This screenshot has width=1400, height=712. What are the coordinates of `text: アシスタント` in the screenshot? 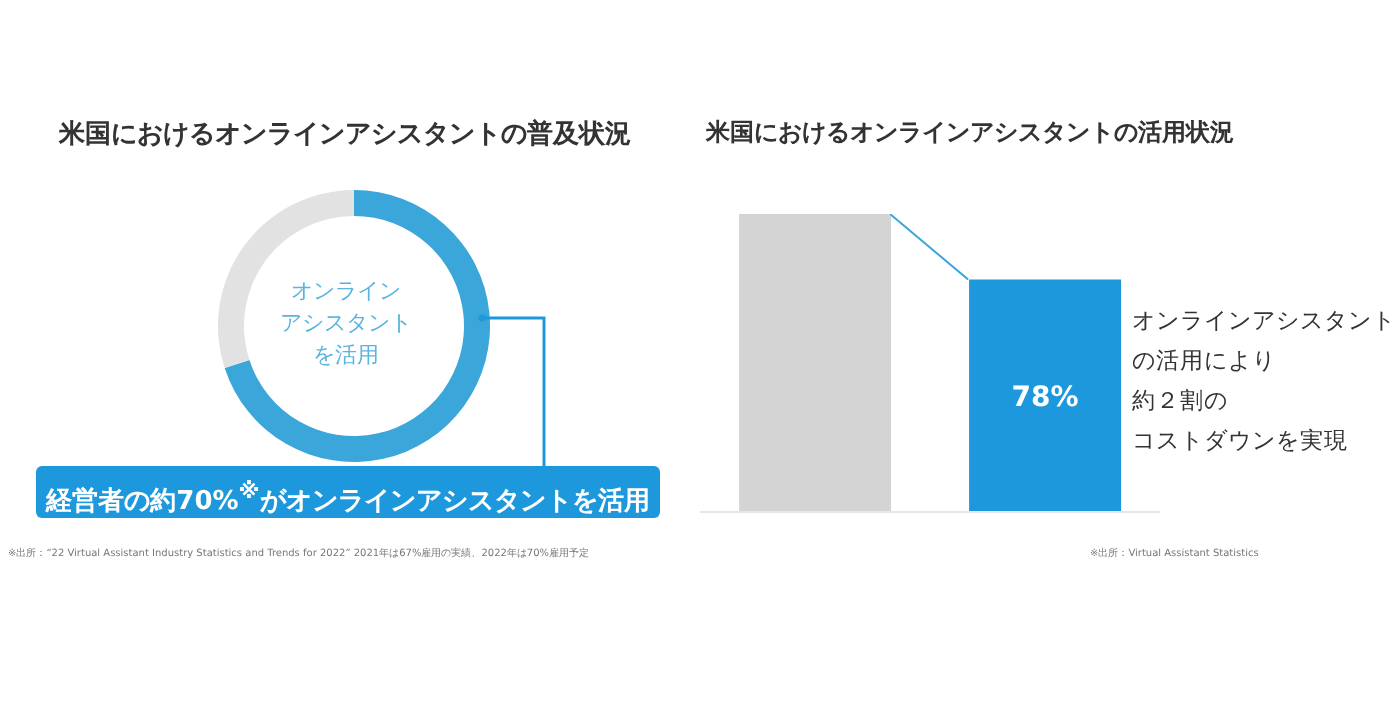 It's located at (346, 324).